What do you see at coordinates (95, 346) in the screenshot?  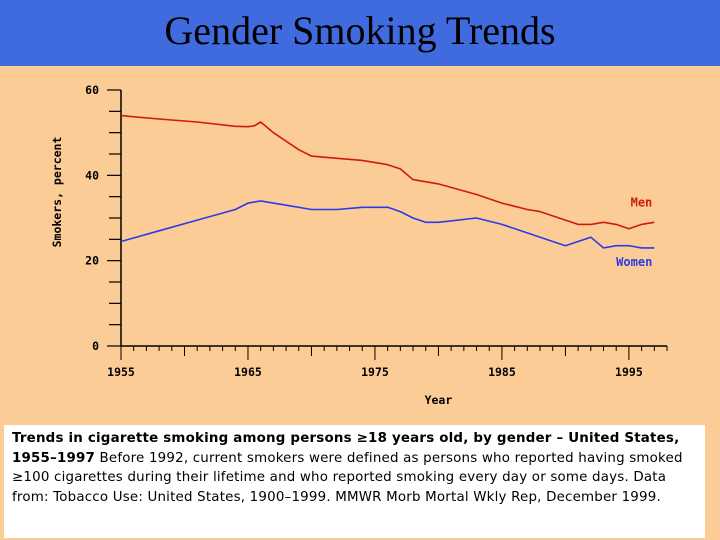 I see `y-tick-label: 0` at bounding box center [95, 346].